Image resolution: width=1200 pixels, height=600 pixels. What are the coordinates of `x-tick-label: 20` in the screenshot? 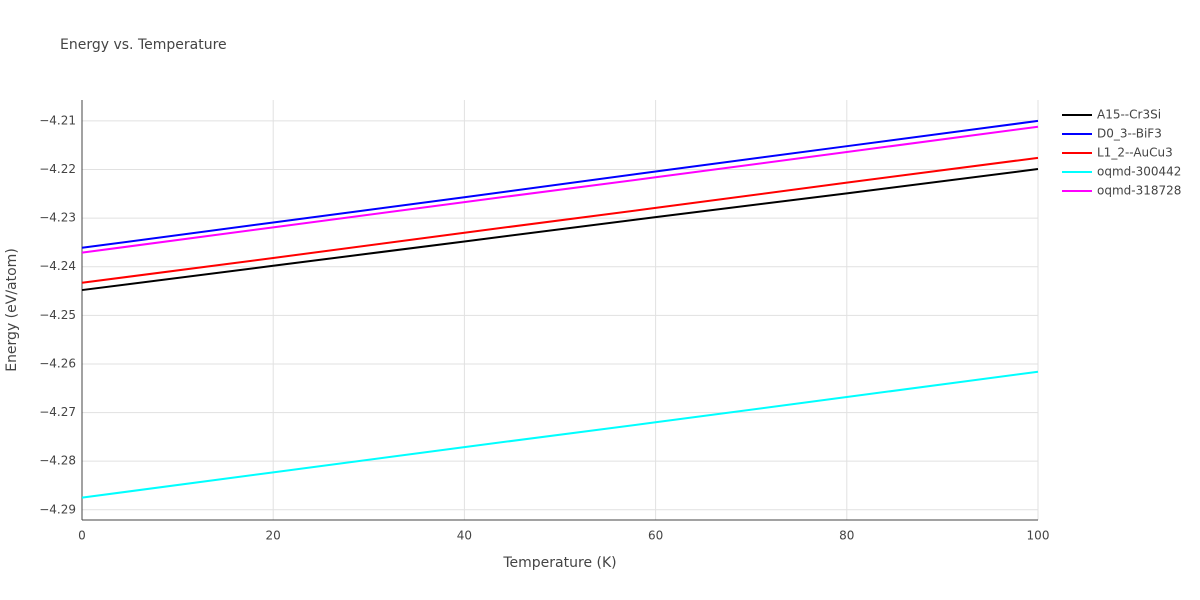 It's located at (273, 536).